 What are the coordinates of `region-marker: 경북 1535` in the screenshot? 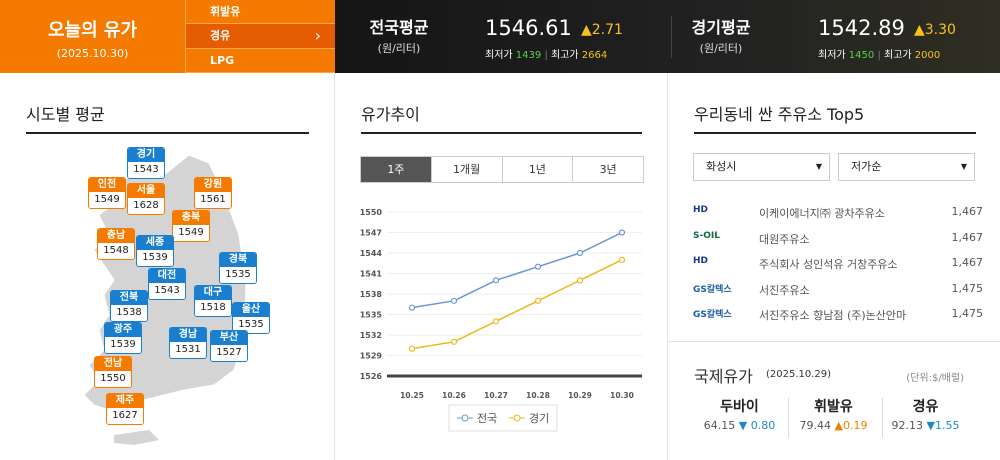 It's located at (238, 268).